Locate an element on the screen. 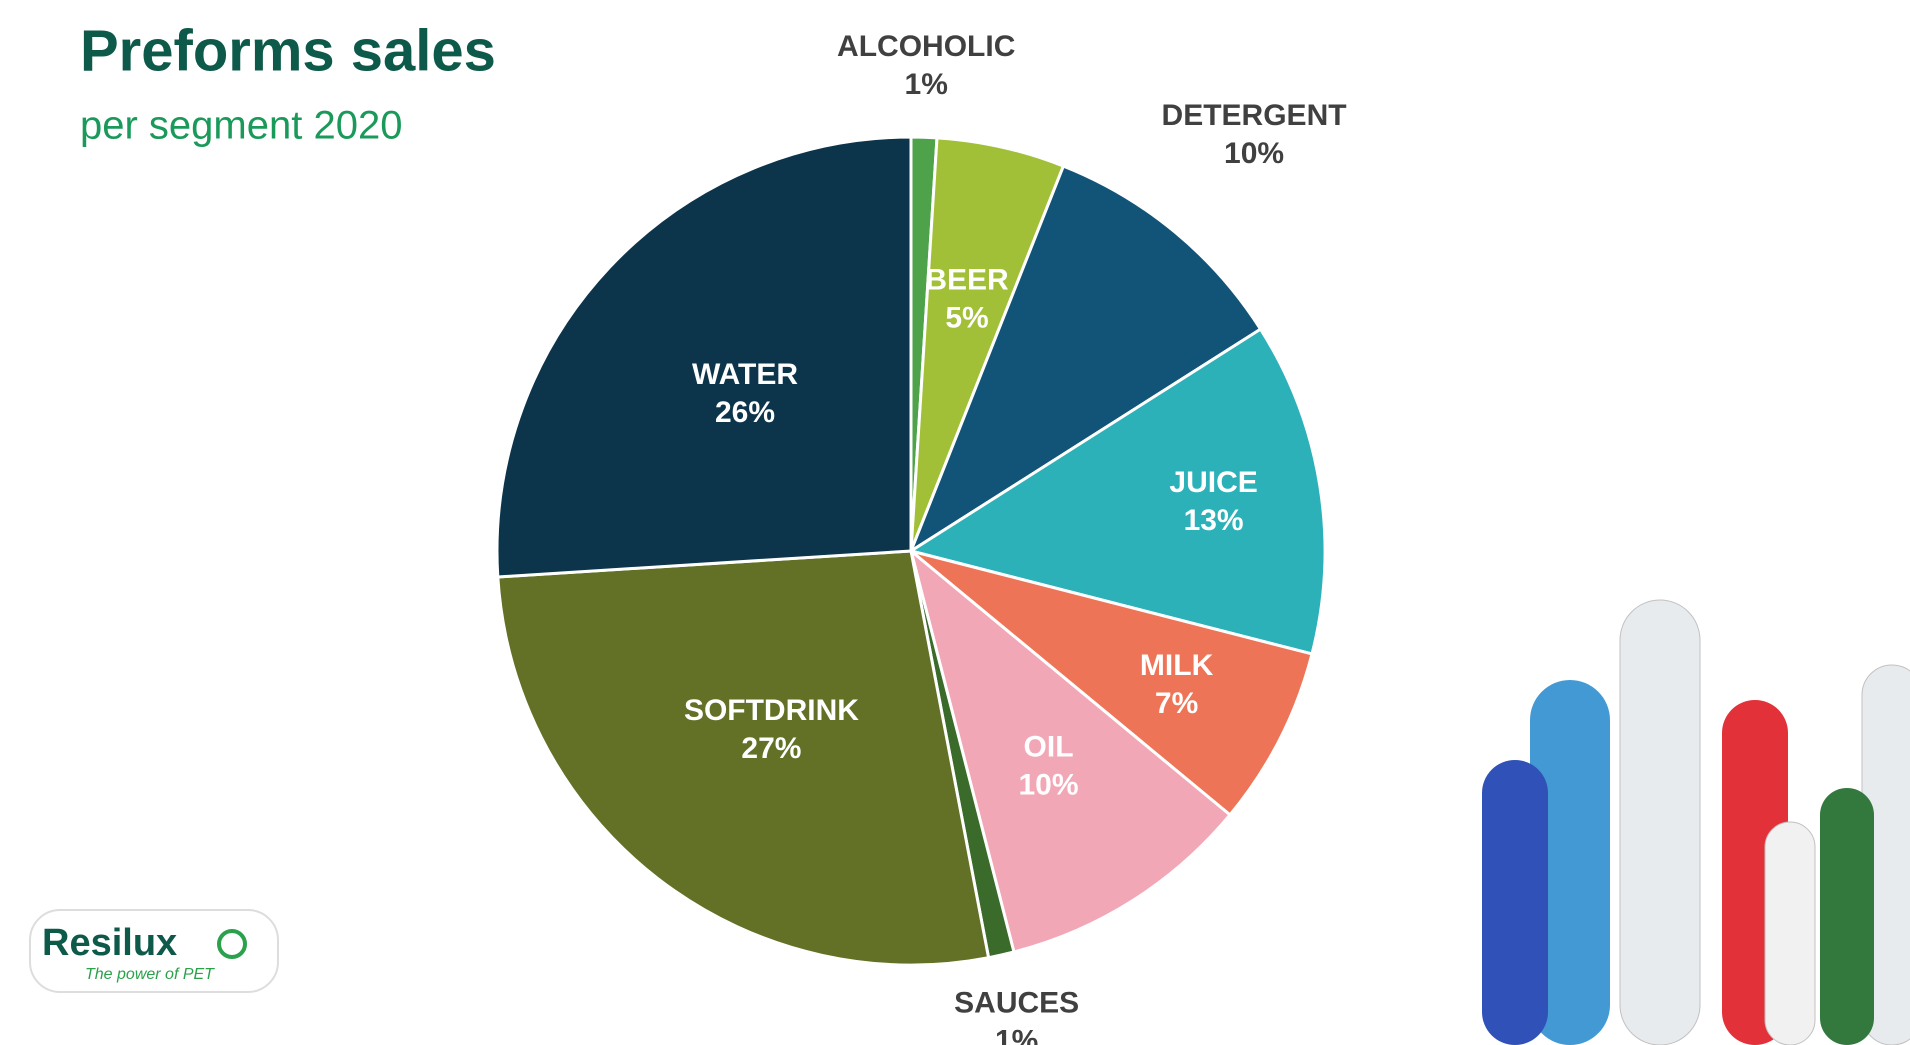  slice-label: SOFTDRINK is located at coordinates (771, 710).